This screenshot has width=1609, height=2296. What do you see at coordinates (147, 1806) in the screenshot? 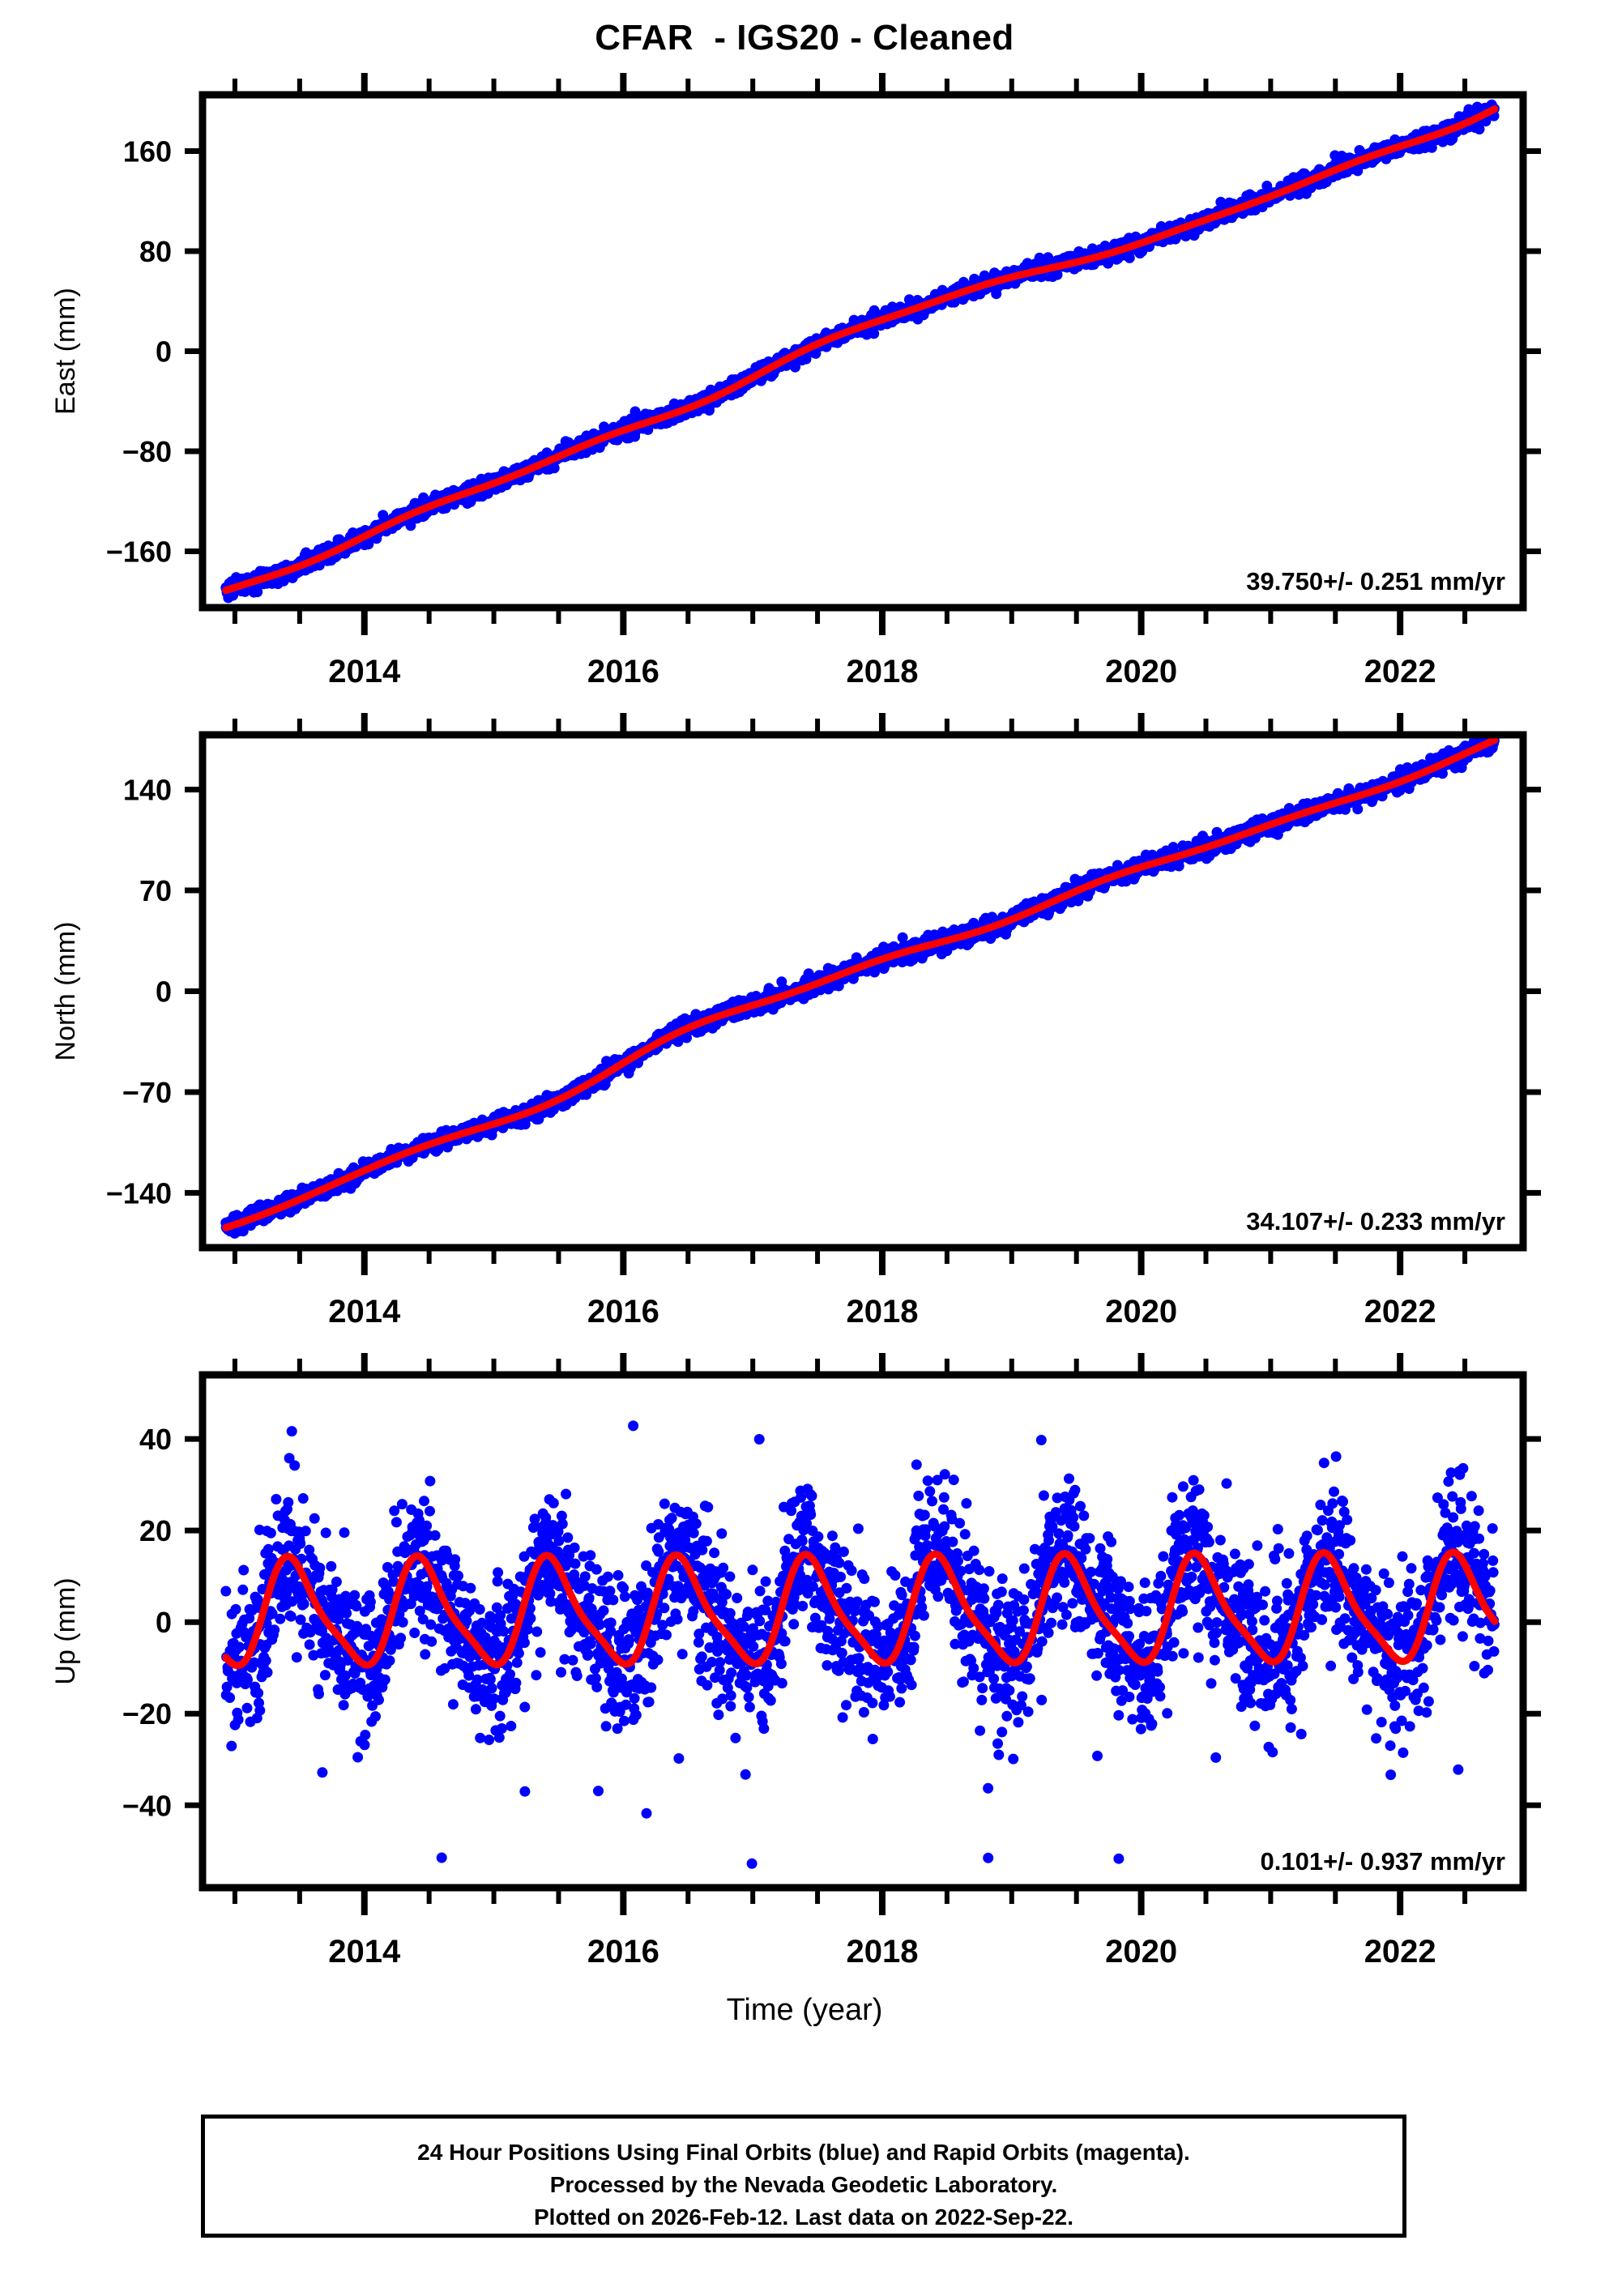
I see `y-tick-label: −40` at bounding box center [147, 1806].